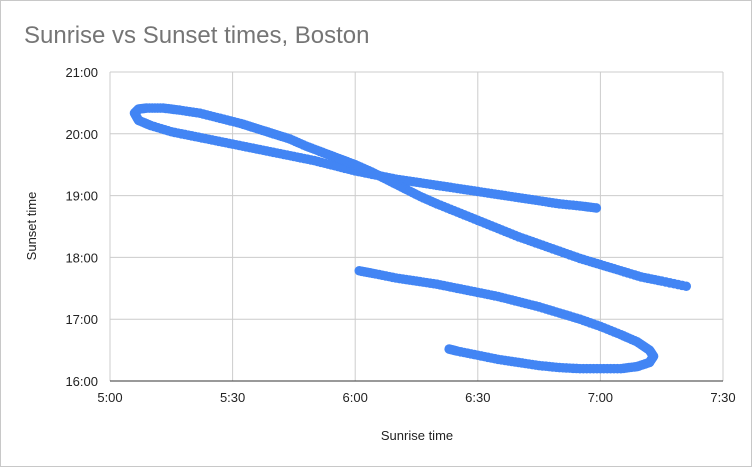 This screenshot has height=467, width=752. What do you see at coordinates (600, 397) in the screenshot?
I see `x-tick-label: 7:00` at bounding box center [600, 397].